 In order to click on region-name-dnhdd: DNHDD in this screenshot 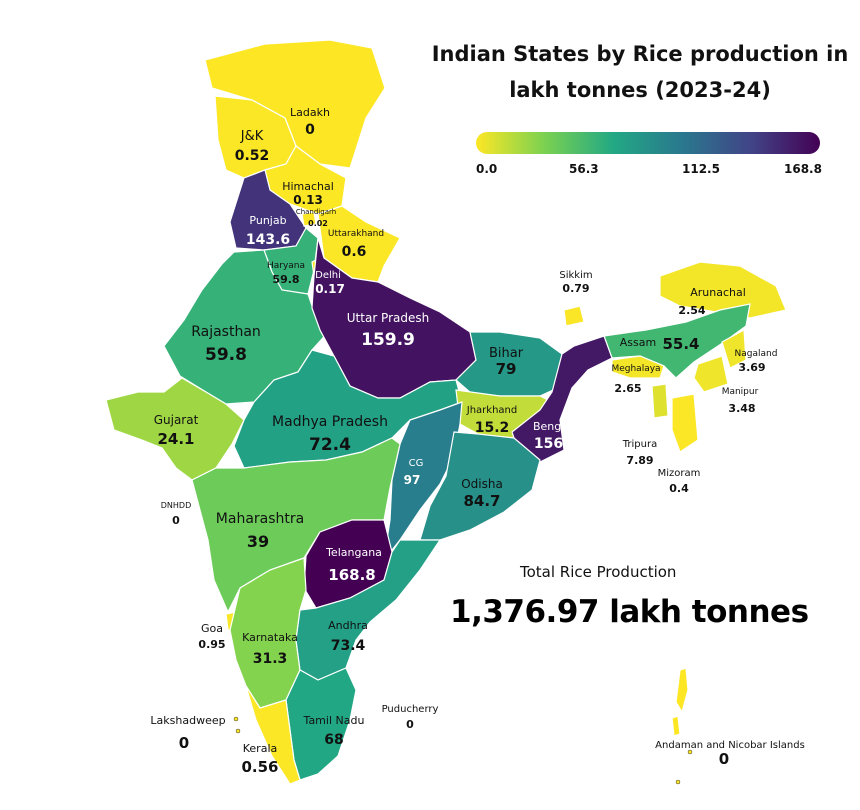, I will do `click(176, 505)`.